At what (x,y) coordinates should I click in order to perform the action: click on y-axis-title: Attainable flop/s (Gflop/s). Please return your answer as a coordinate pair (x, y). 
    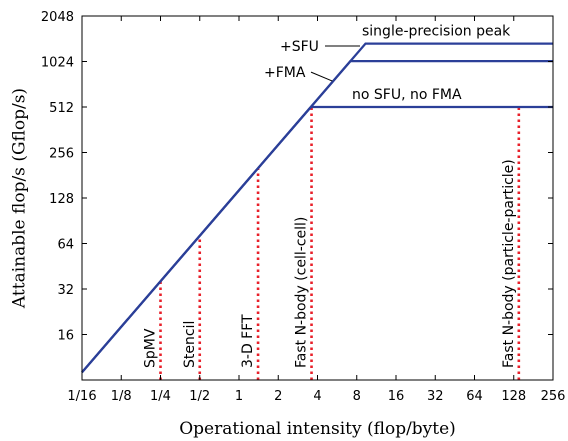
    Looking at the image, I should click on (20, 198).